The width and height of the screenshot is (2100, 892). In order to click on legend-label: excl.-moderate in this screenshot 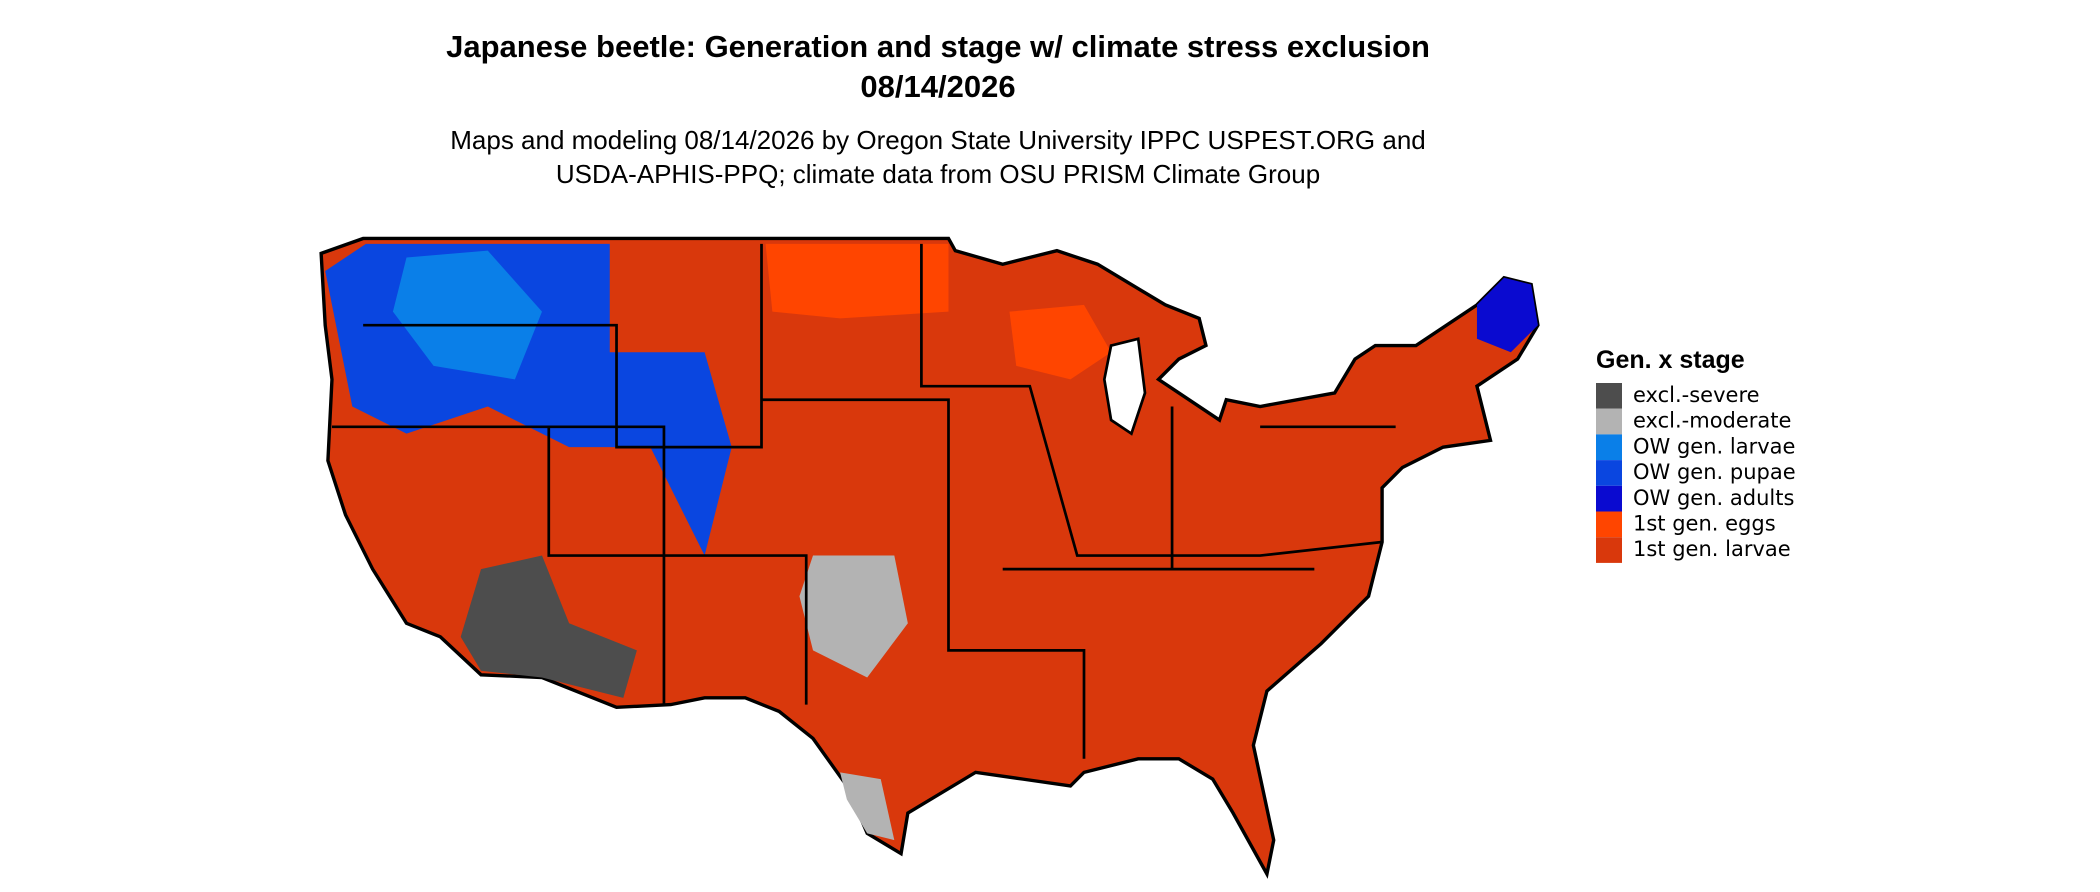, I will do `click(1712, 421)`.